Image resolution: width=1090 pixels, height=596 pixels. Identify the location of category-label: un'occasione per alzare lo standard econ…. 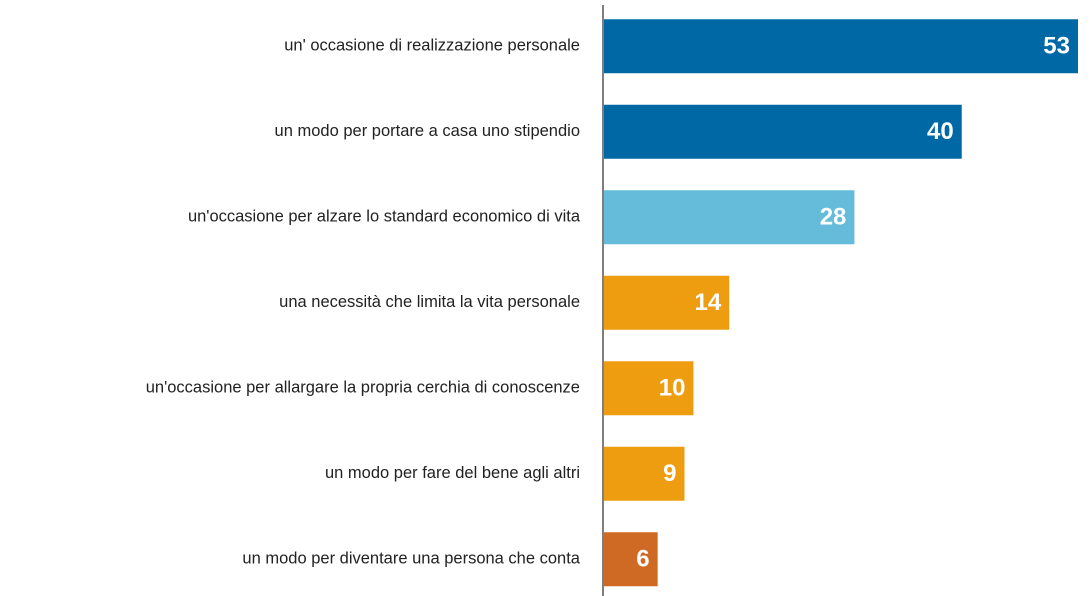
(384, 217).